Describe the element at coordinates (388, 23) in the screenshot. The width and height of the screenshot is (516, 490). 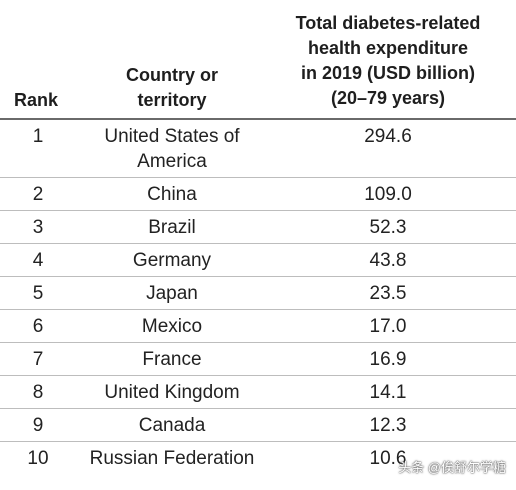
I see `column-header-expenditure-line: Total diabetes-related` at that location.